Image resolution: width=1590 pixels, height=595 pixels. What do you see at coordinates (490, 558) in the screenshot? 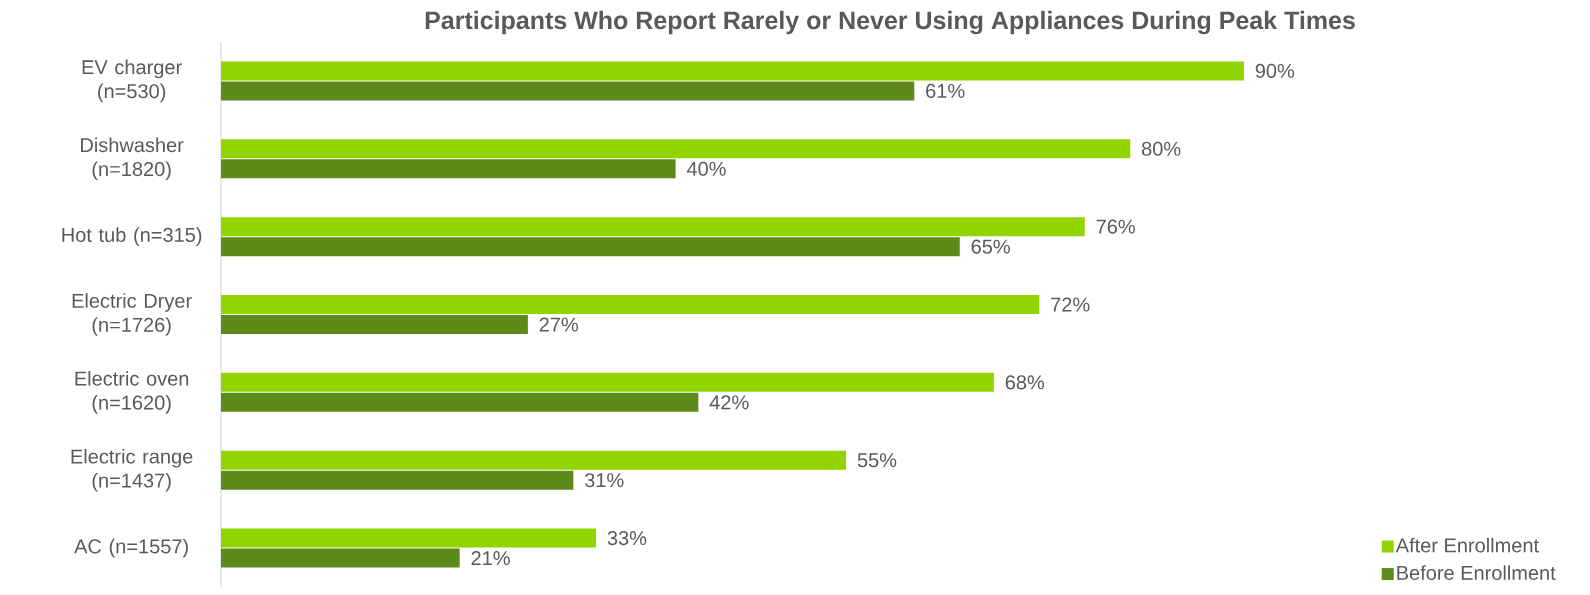
I see `data-label: 21%` at bounding box center [490, 558].